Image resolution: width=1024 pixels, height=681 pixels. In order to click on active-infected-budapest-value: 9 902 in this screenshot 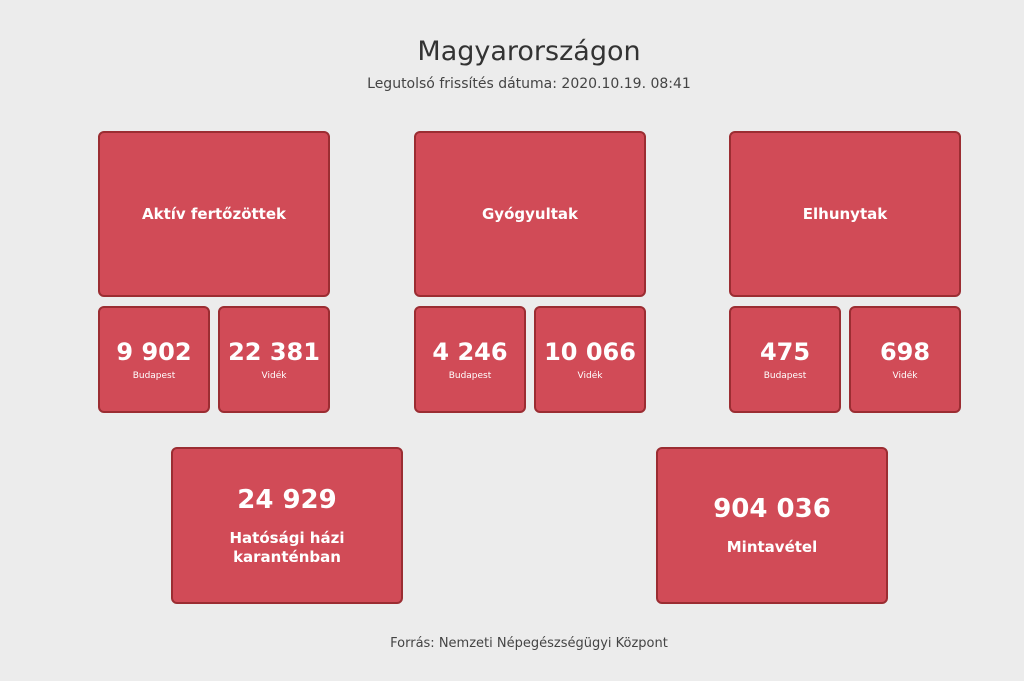, I will do `click(154, 352)`.